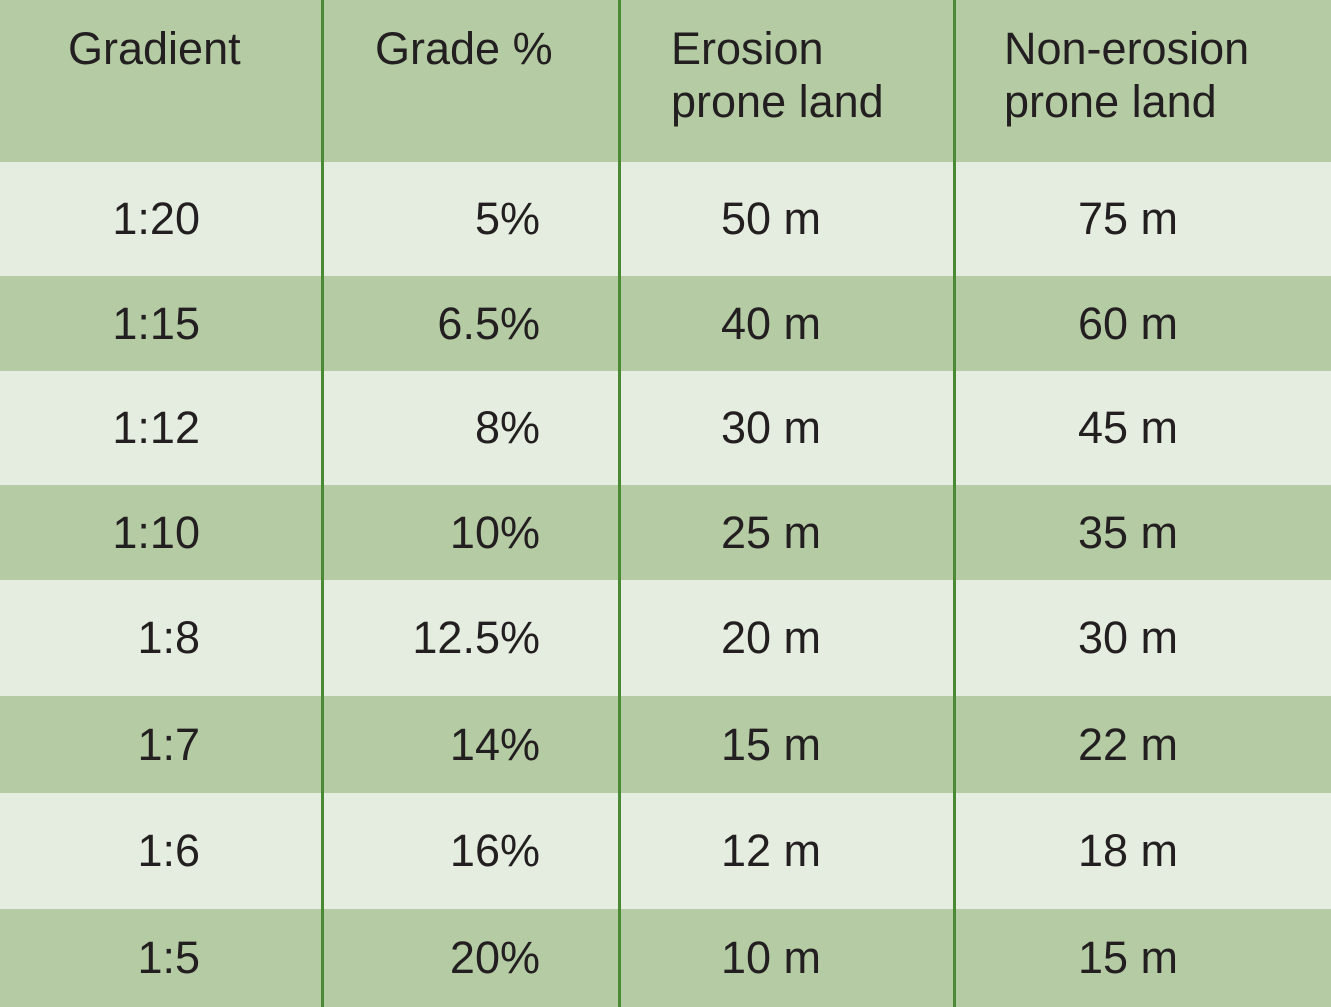 This screenshot has width=1331, height=1007. I want to click on gradient-cell: 1:10, so click(156, 532).